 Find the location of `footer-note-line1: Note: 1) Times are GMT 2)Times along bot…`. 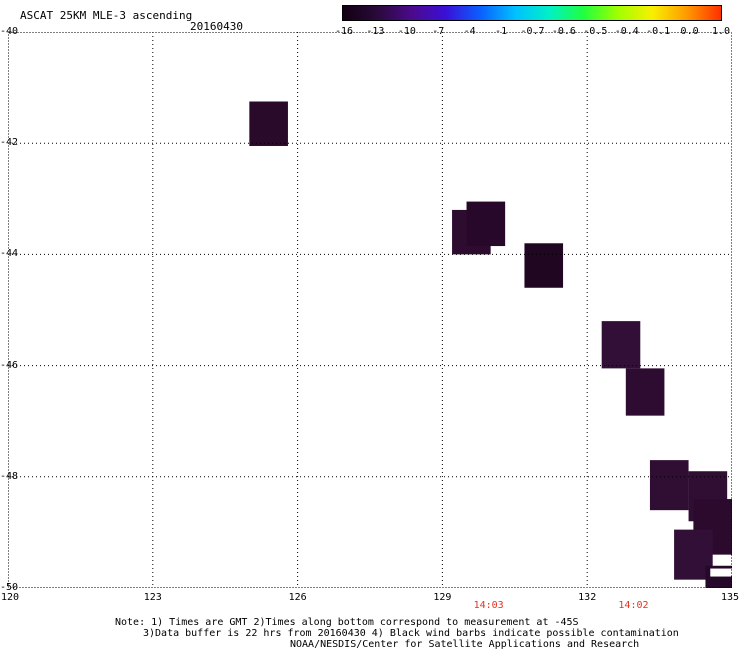

footer-note-line1: Note: 1) Times are GMT 2)Times along bot… is located at coordinates (347, 622).